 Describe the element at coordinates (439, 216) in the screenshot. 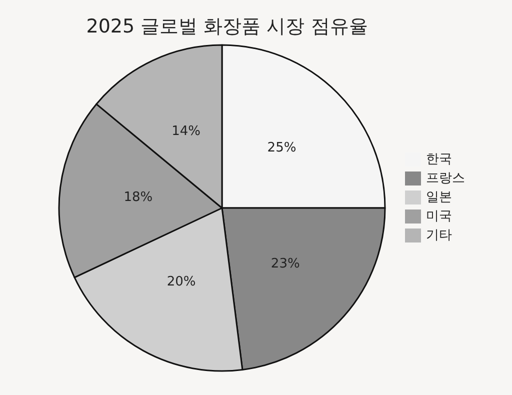

I see `legend-label: 미국` at that location.